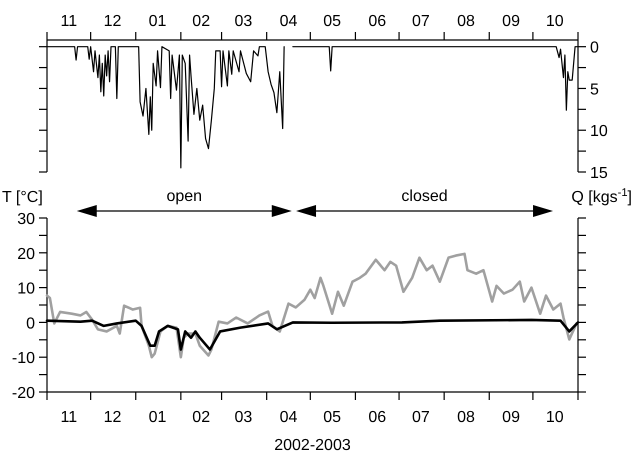 This screenshot has height=460, width=637. What do you see at coordinates (26, 254) in the screenshot?
I see `y-tick-label: 20` at bounding box center [26, 254].